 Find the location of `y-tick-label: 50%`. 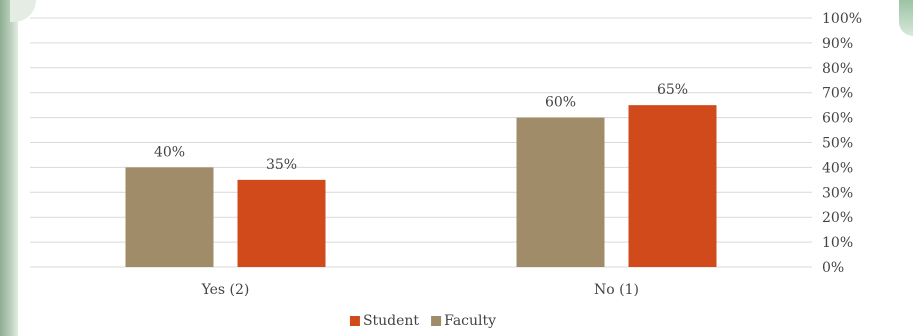

y-tick-label: 50% is located at coordinates (837, 144).